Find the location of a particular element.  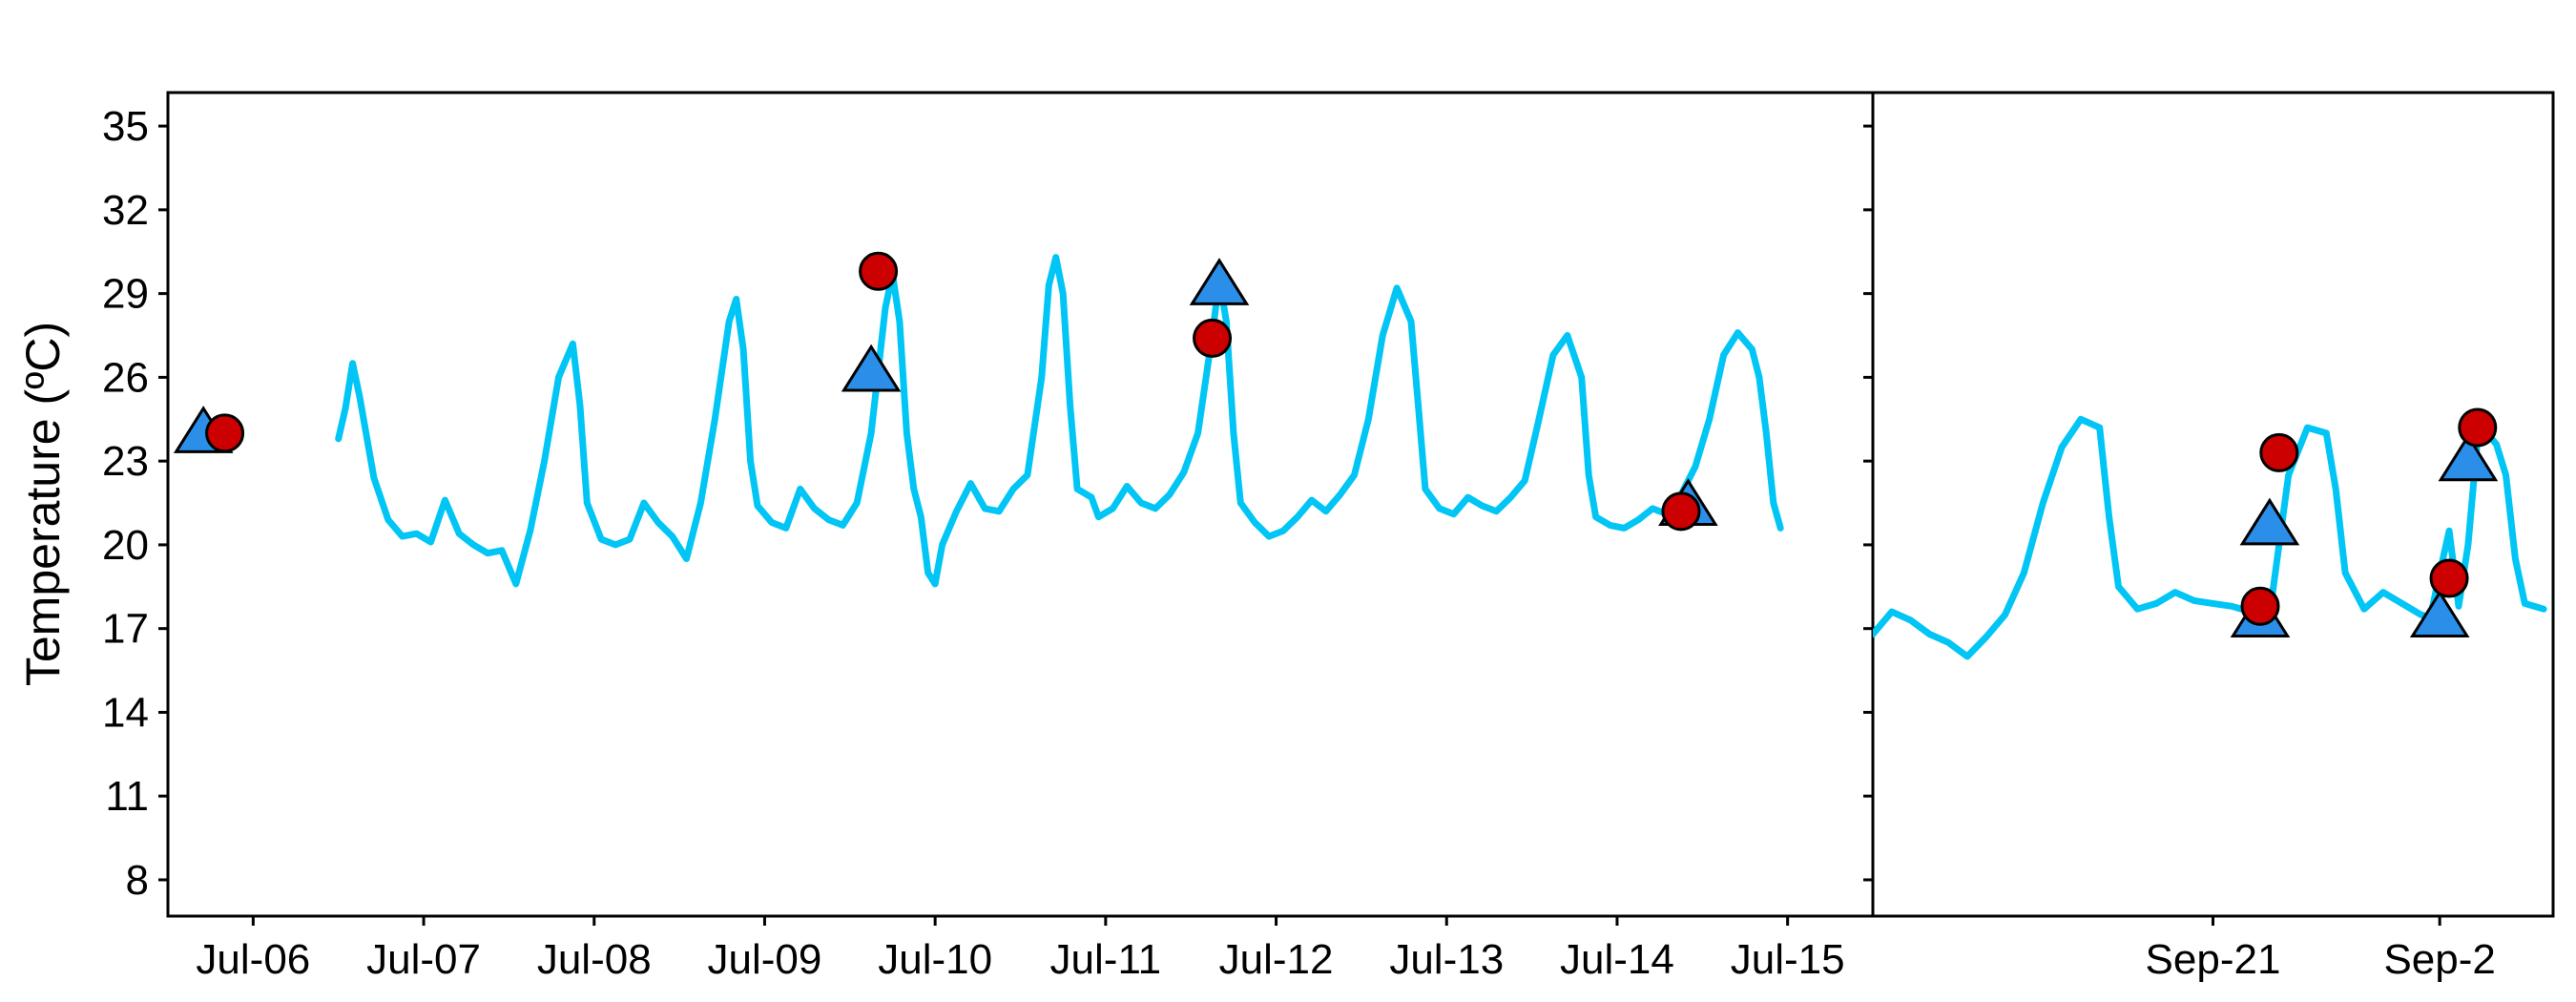

y-tick-label: 11 is located at coordinates (127, 796).